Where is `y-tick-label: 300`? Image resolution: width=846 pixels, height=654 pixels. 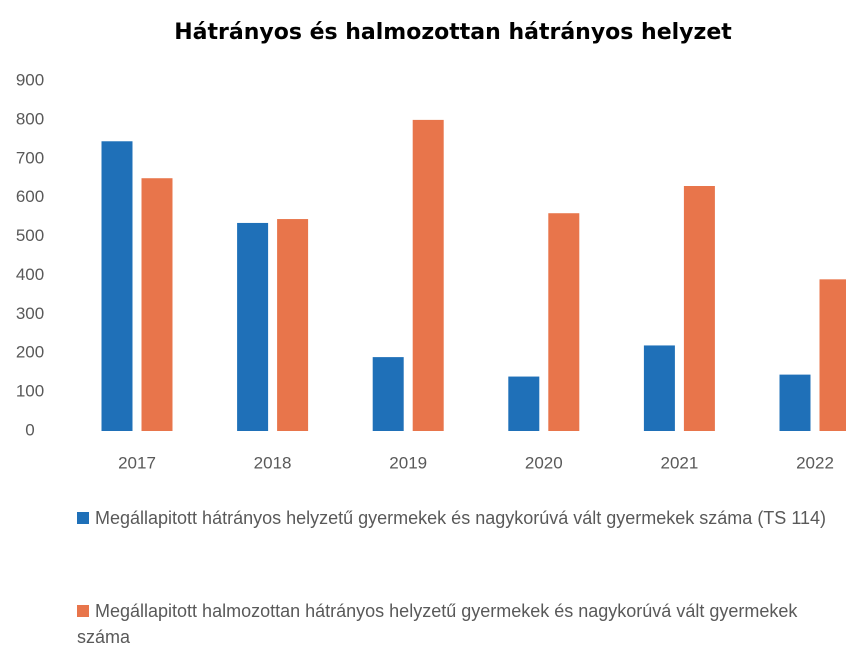 y-tick-label: 300 is located at coordinates (30, 313).